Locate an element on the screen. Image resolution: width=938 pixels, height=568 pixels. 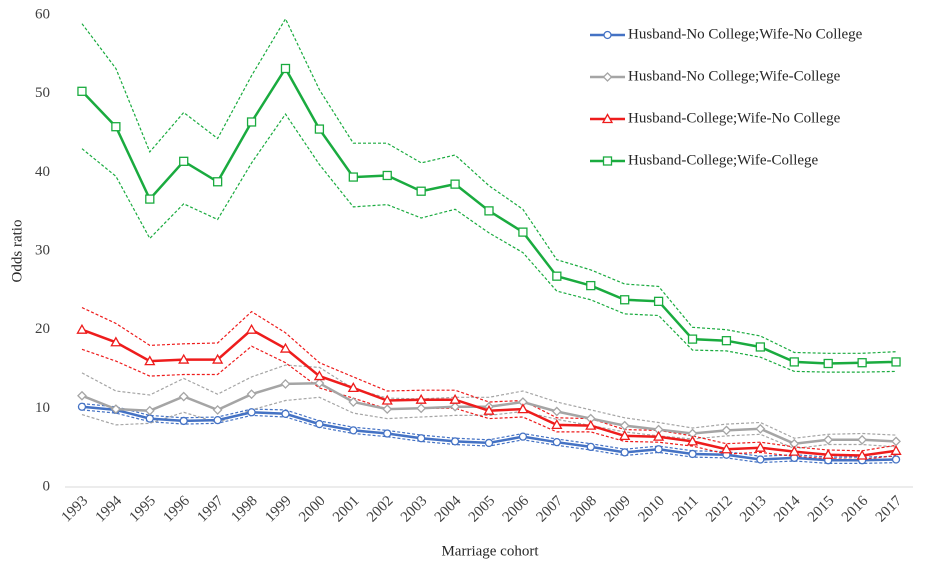
x-tick-label: 2003 is located at coordinates (414, 509).